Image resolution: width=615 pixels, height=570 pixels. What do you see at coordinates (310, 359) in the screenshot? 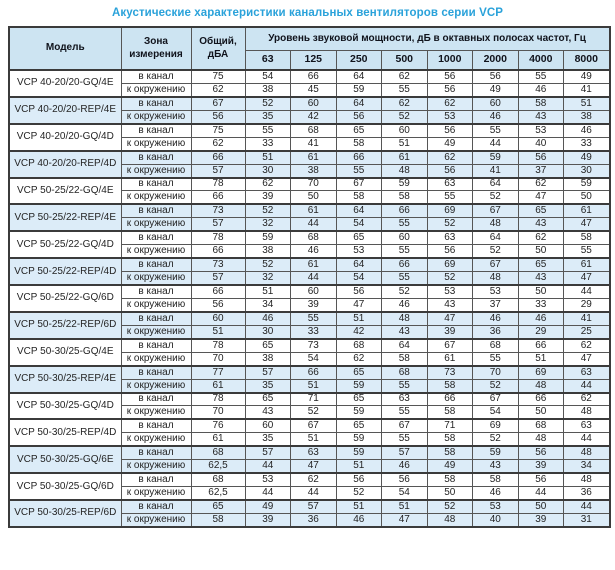
I see `table-row: к окружению 70 38 54 62 58 61 55 51 47` at bounding box center [310, 359].